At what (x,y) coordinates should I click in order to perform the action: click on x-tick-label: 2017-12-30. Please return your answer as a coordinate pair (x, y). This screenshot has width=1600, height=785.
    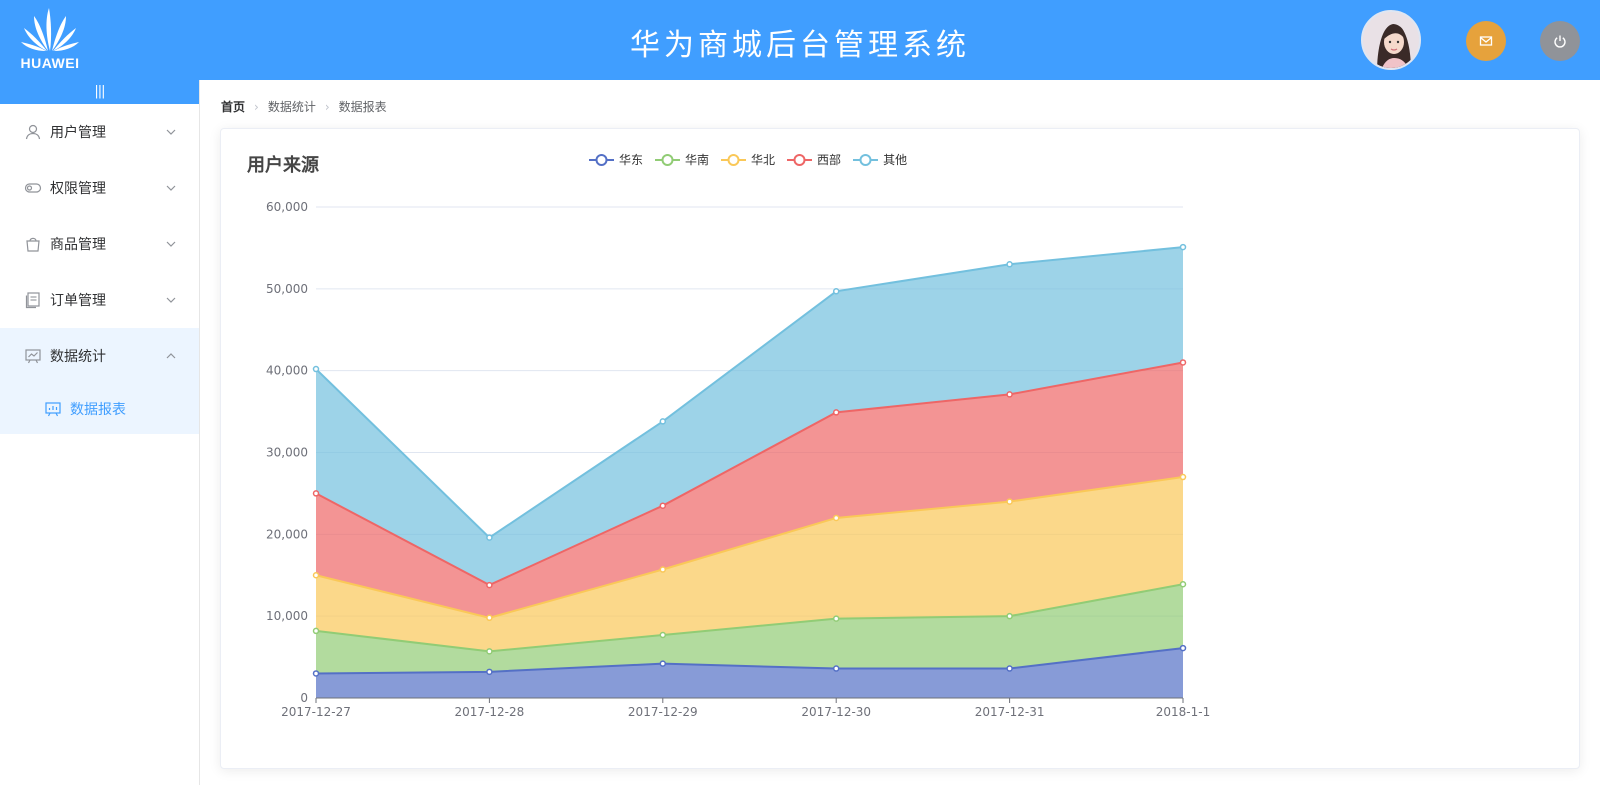
    Looking at the image, I should click on (836, 712).